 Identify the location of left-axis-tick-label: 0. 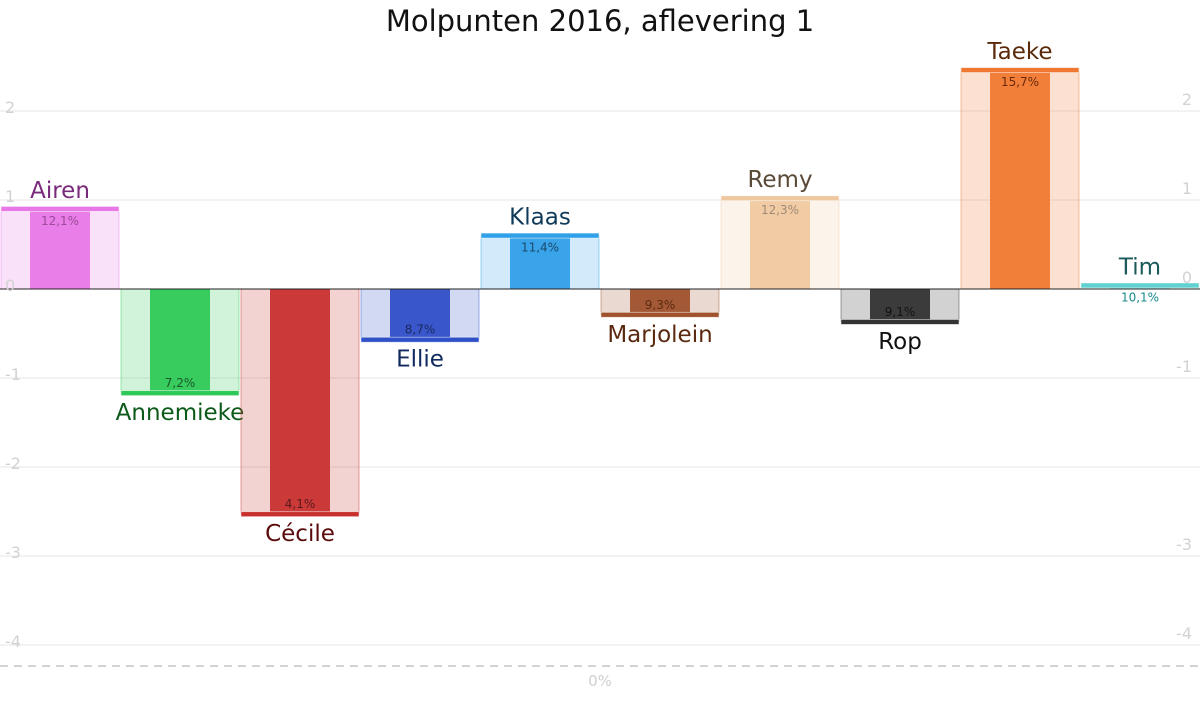
(10, 285).